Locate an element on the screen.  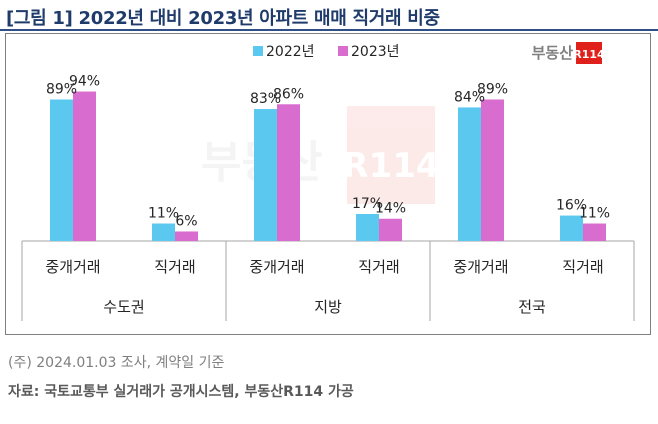
watermark-badge-text: R114 is located at coordinates (390, 166).